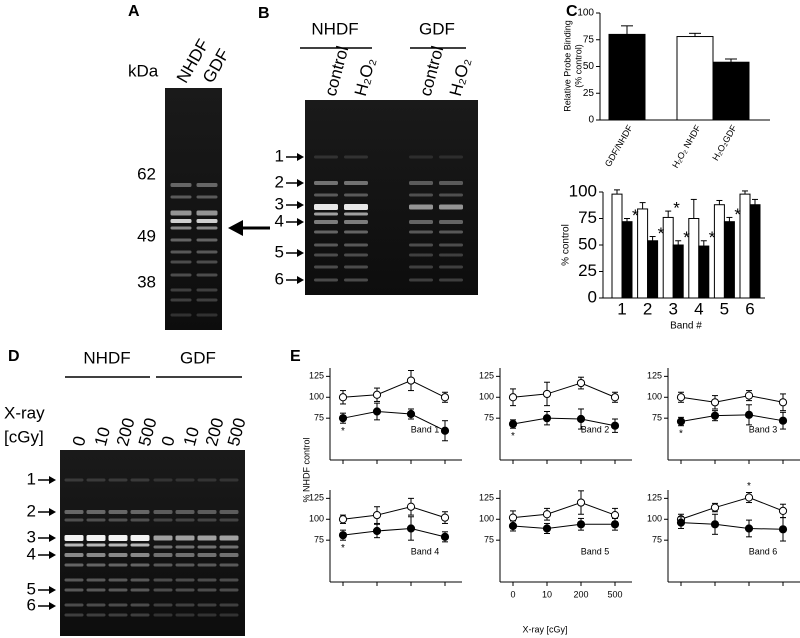 This screenshot has height=638, width=800. I want to click on y-tick-label: 0, so click(592, 296).